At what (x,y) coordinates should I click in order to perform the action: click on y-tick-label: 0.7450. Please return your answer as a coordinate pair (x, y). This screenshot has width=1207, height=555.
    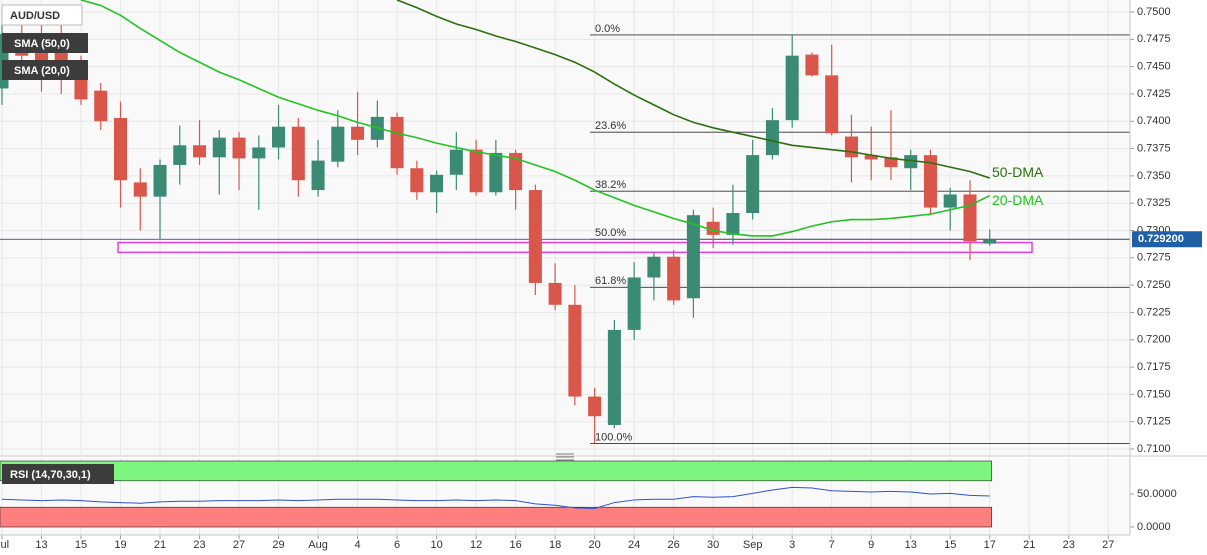
    Looking at the image, I should click on (1154, 67).